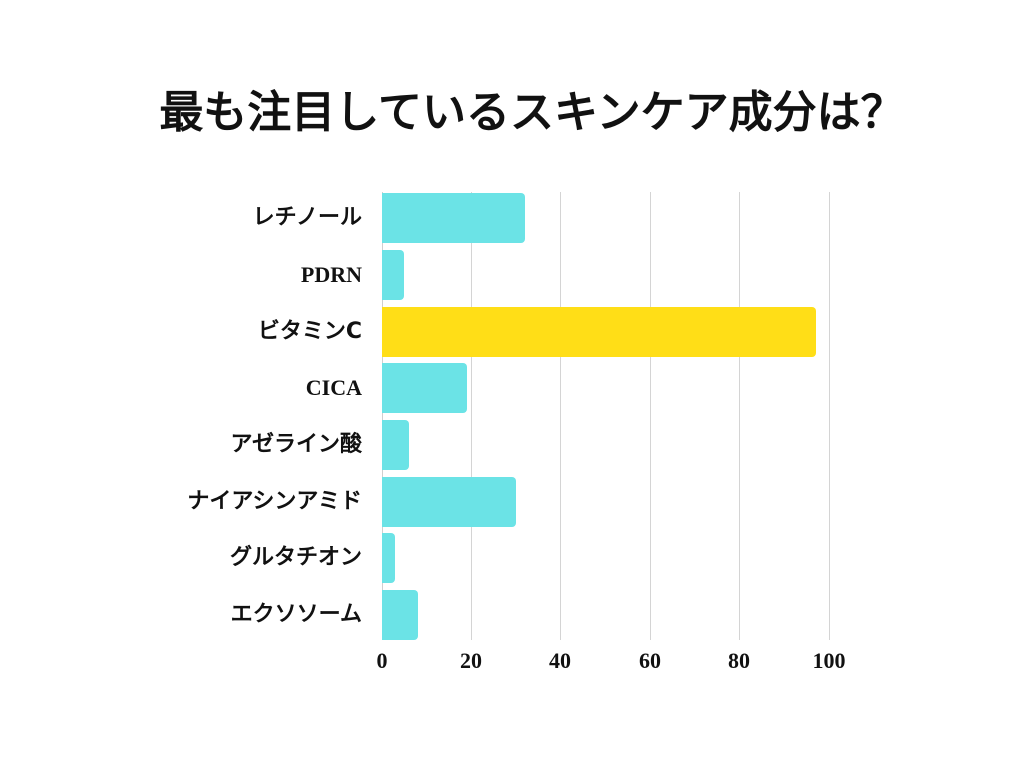 The height and width of the screenshot is (768, 1024). Describe the element at coordinates (650, 660) in the screenshot. I see `x-tick-60: 60` at that location.